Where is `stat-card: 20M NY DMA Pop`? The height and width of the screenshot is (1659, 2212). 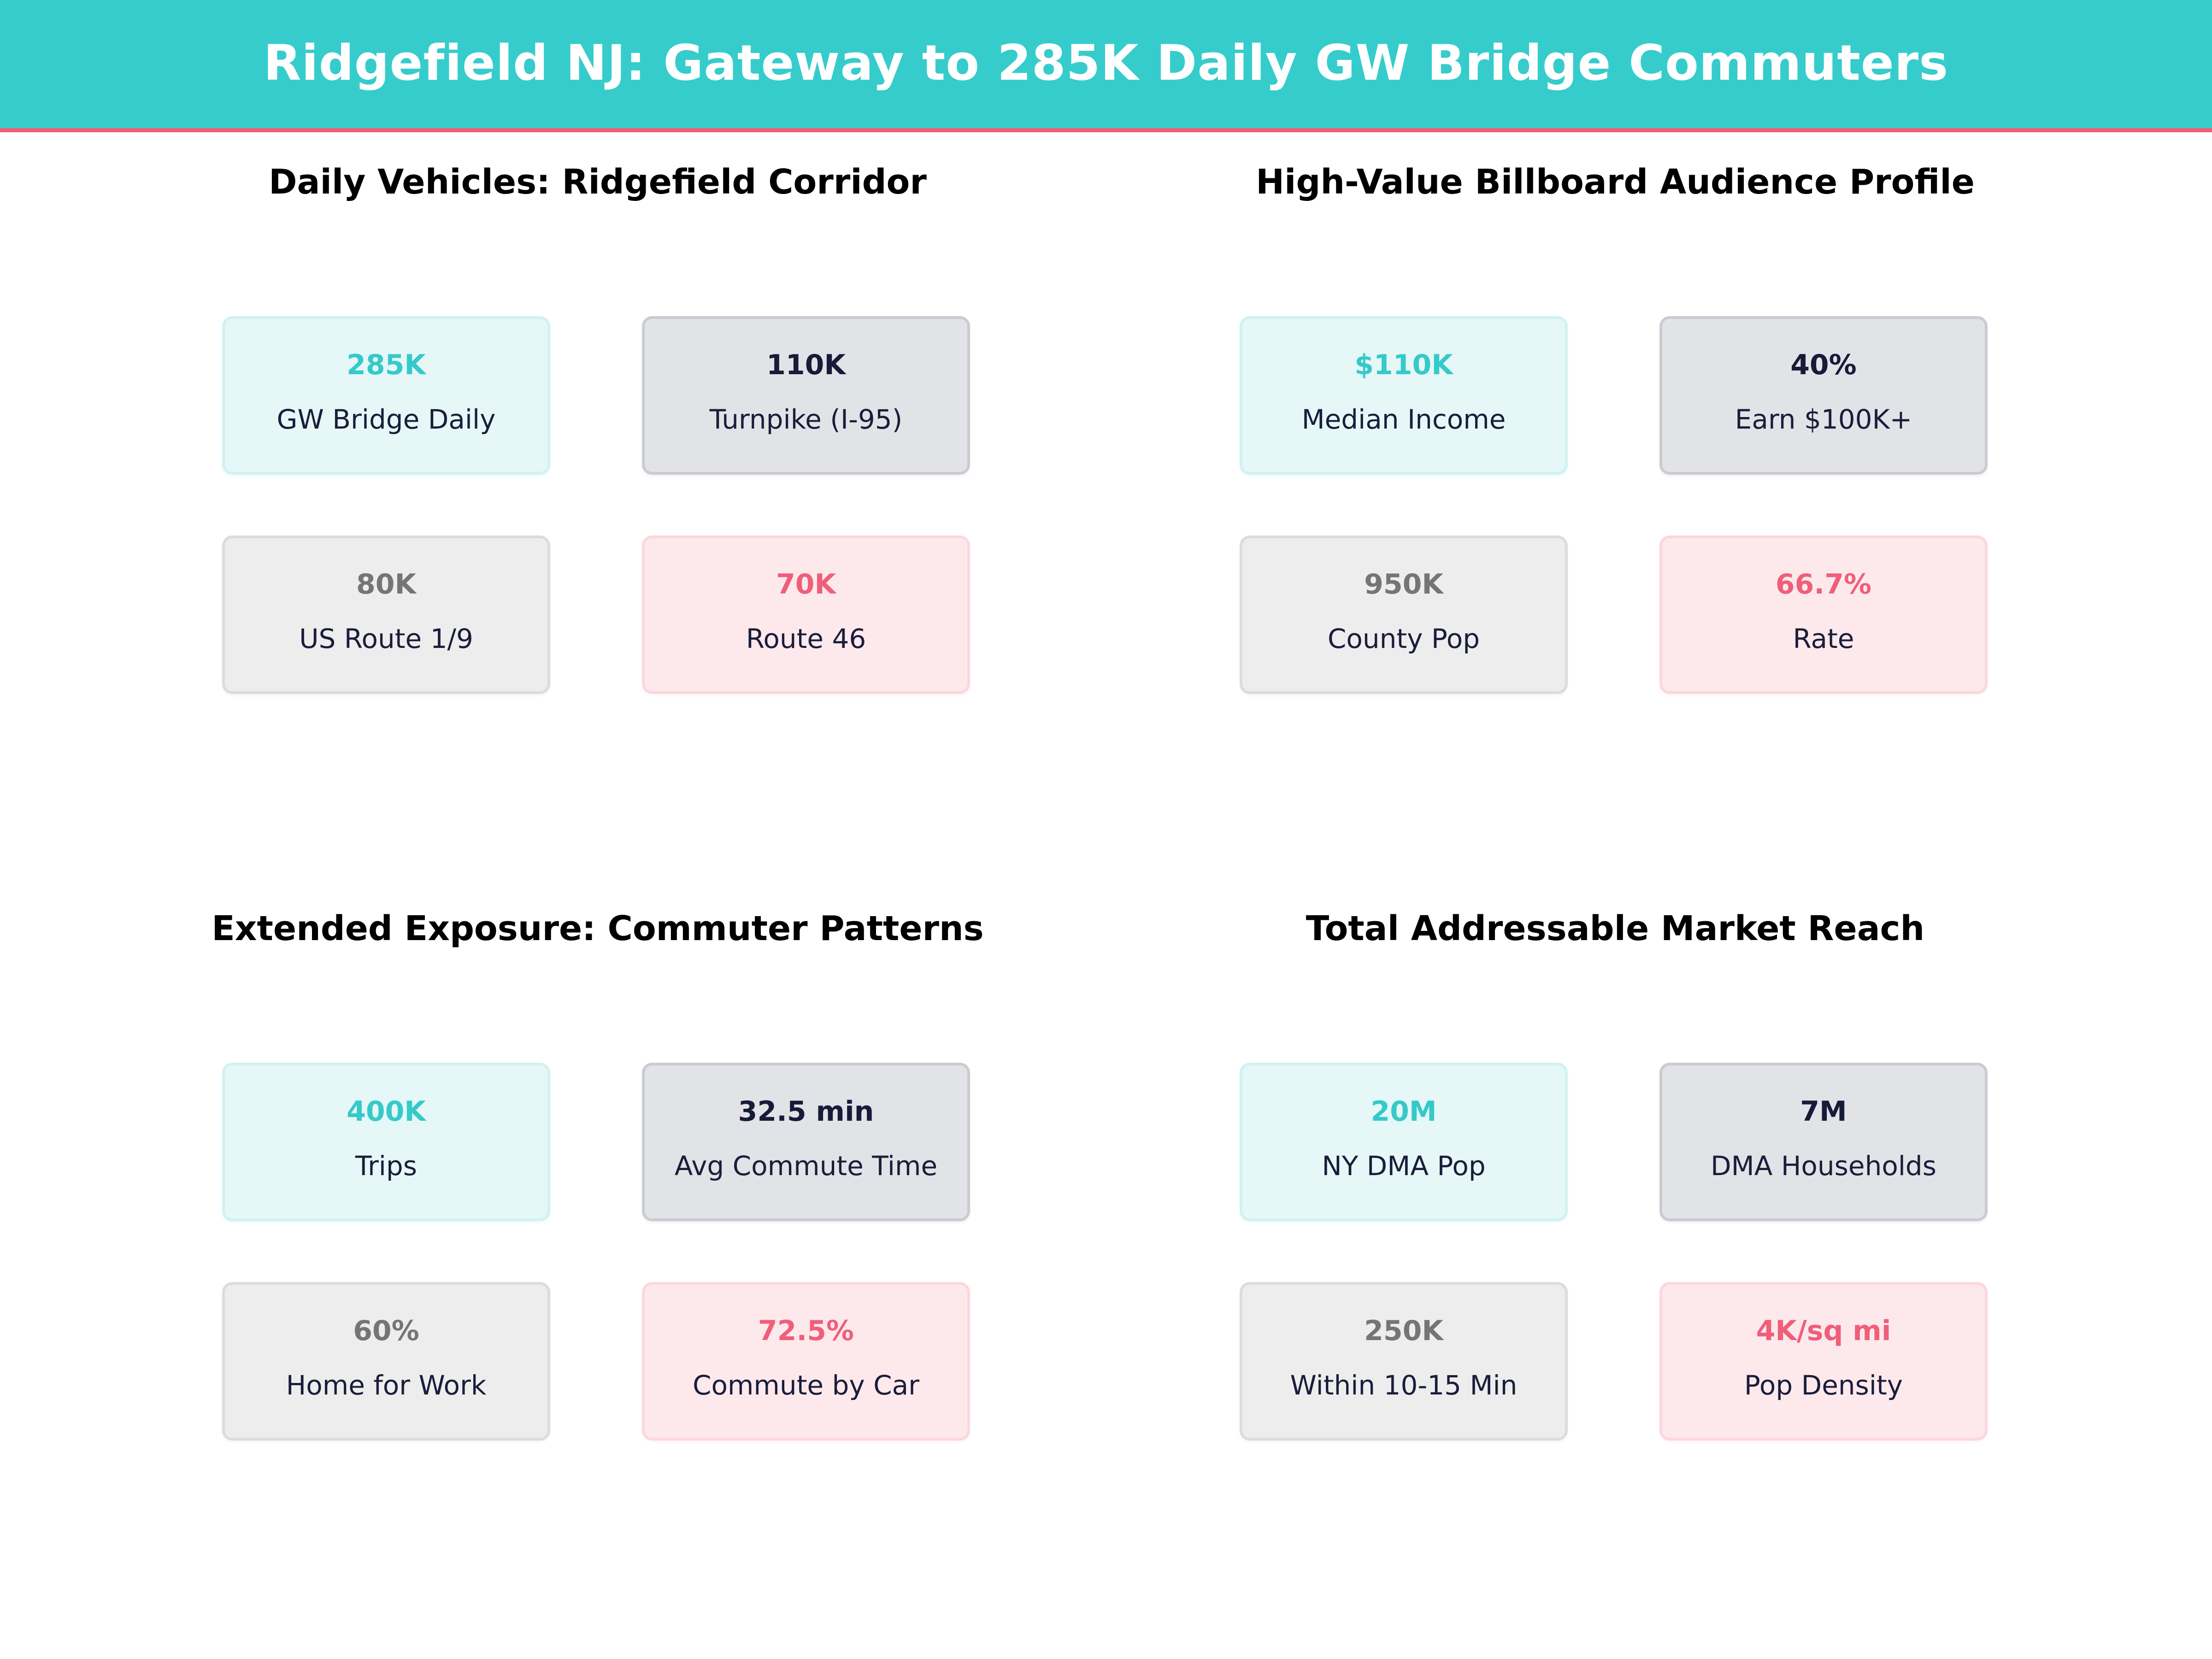
stat-card: 20M NY DMA Pop is located at coordinates (1404, 1142).